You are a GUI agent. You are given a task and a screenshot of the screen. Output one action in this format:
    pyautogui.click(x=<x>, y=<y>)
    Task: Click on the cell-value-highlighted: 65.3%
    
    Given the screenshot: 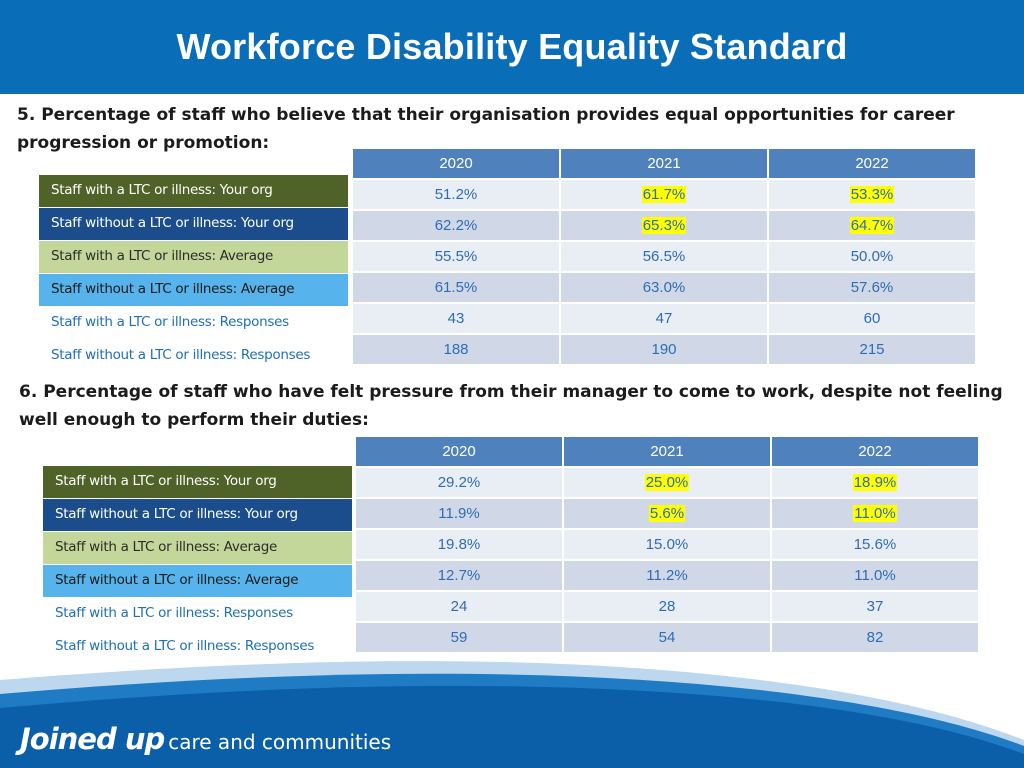 What is the action you would take?
    pyautogui.click(x=664, y=225)
    